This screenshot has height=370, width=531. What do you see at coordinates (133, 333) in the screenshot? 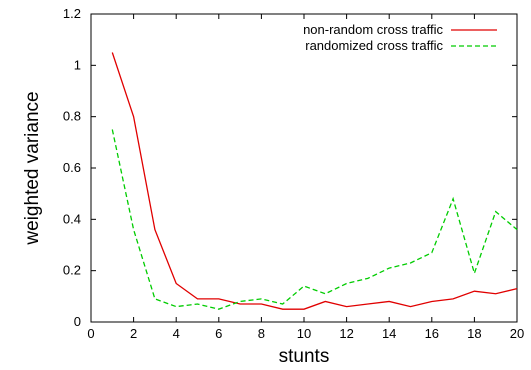
I see `x-tick-label: 2` at bounding box center [133, 333].